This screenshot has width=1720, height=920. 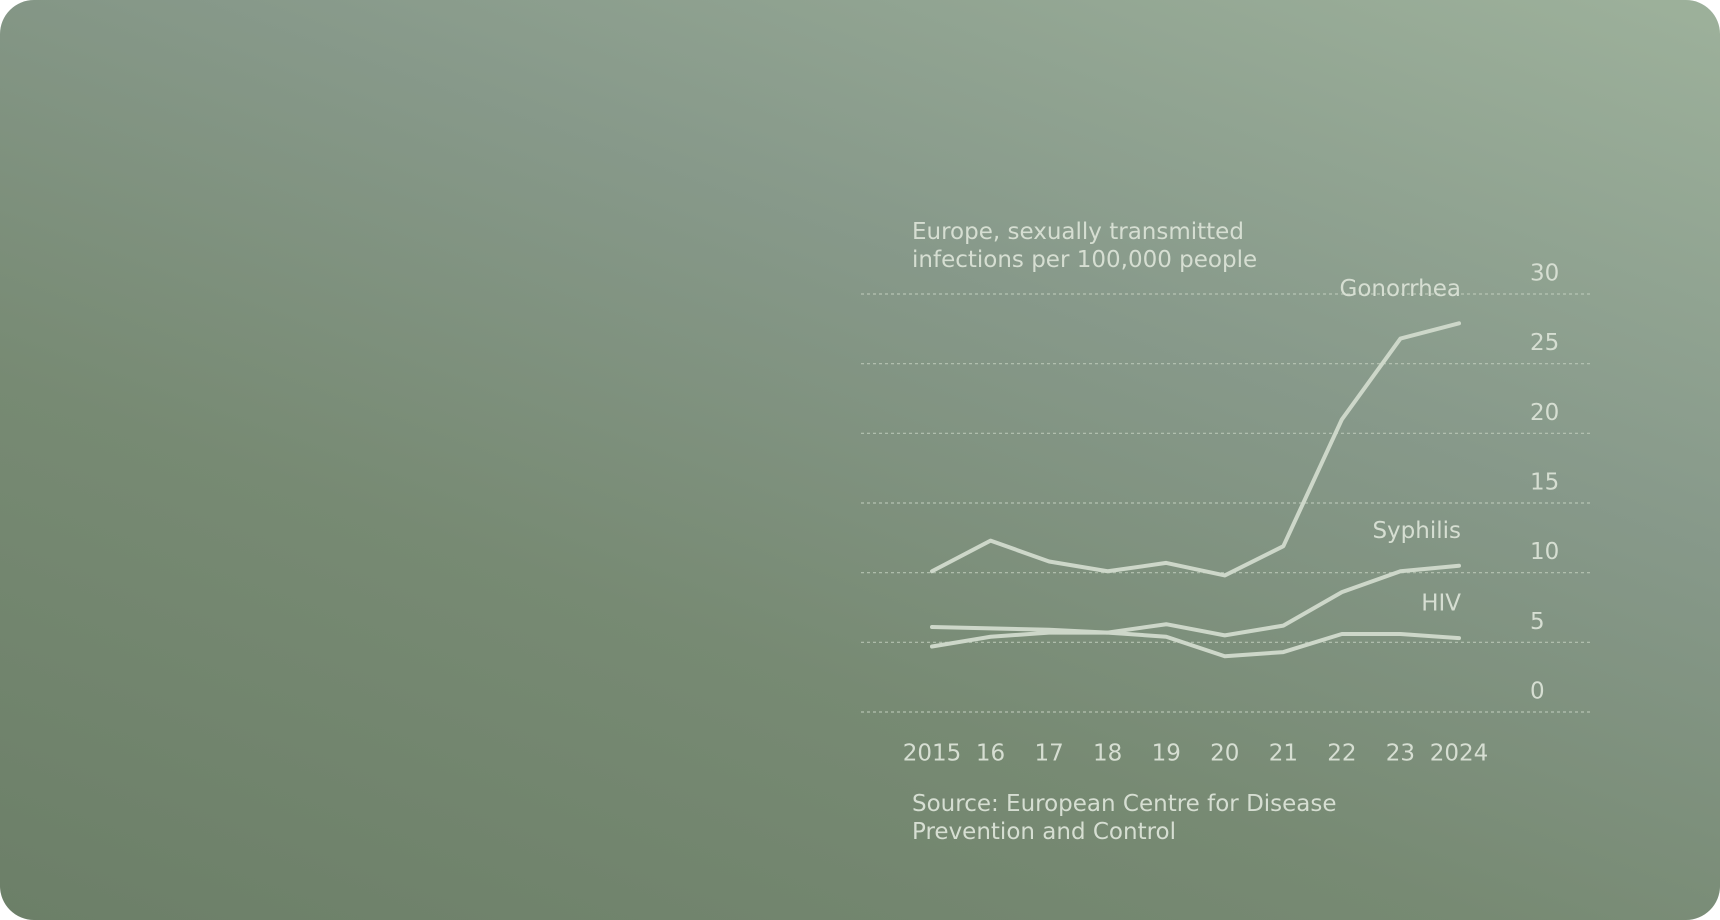 What do you see at coordinates (932, 754) in the screenshot?
I see `x-tick-label: 2015` at bounding box center [932, 754].